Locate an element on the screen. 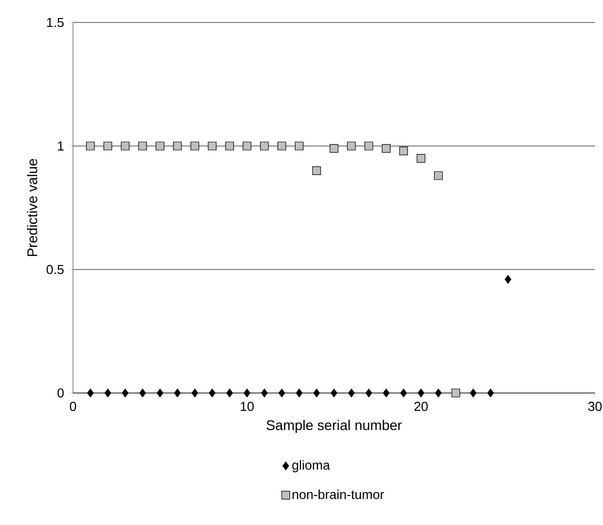 The image size is (603, 525). legend-label: non-brain-tumor is located at coordinates (338, 495).